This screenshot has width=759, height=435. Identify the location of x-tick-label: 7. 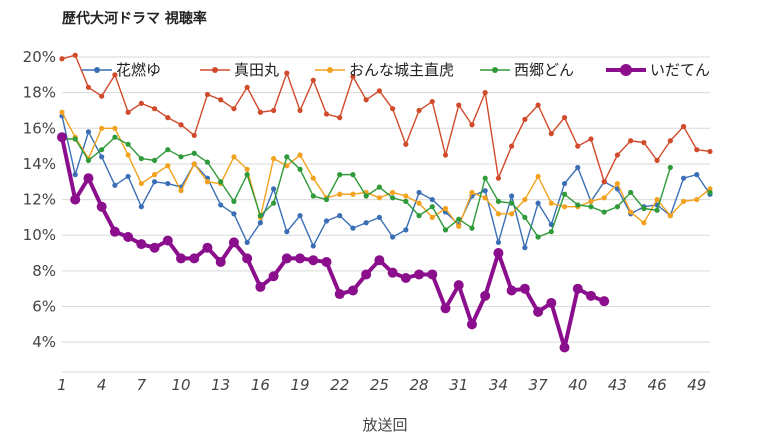
(142, 385).